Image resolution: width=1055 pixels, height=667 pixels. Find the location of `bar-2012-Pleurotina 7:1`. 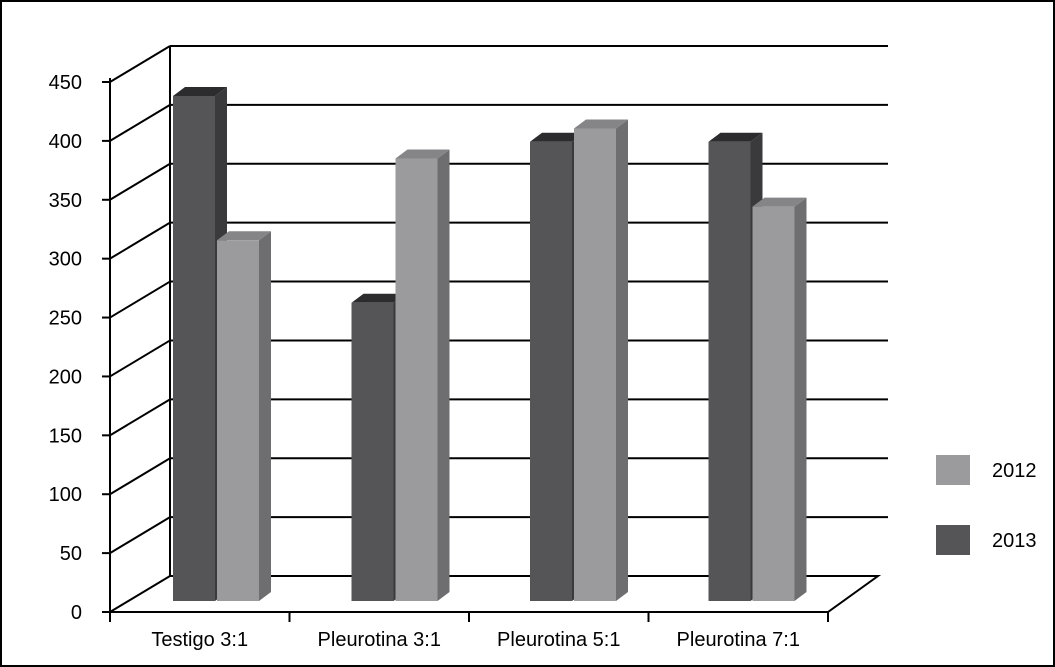

bar-2012-Pleurotina 7:1 is located at coordinates (779, 399).